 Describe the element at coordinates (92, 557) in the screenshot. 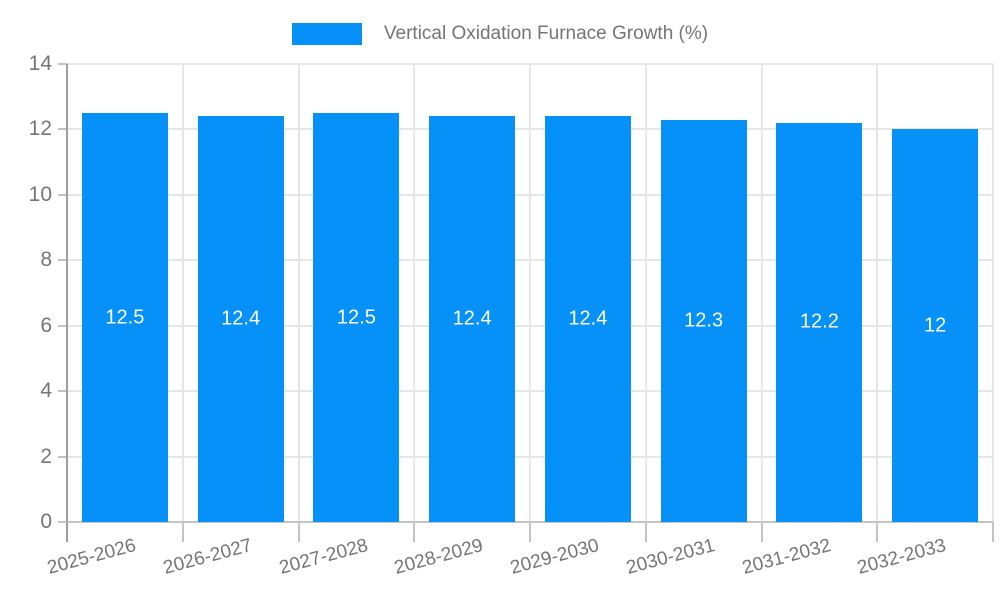

I see `x-axis-category-label: 2025-2026` at that location.